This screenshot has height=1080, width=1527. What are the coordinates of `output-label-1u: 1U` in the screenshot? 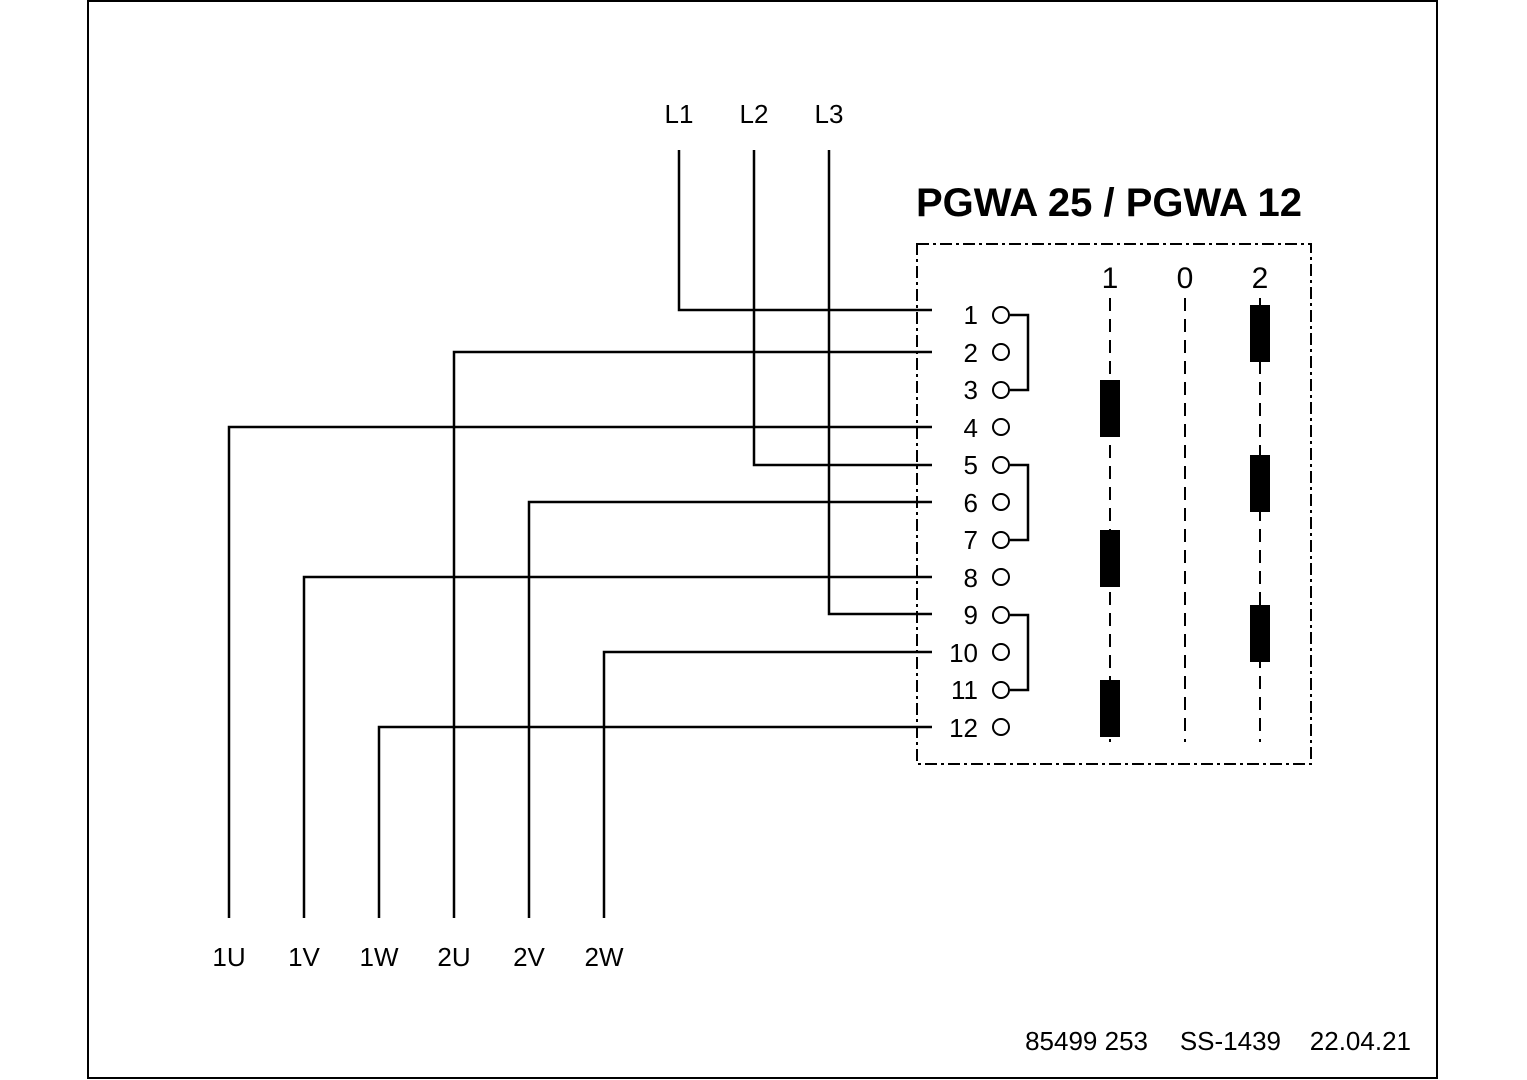 It's located at (228, 957).